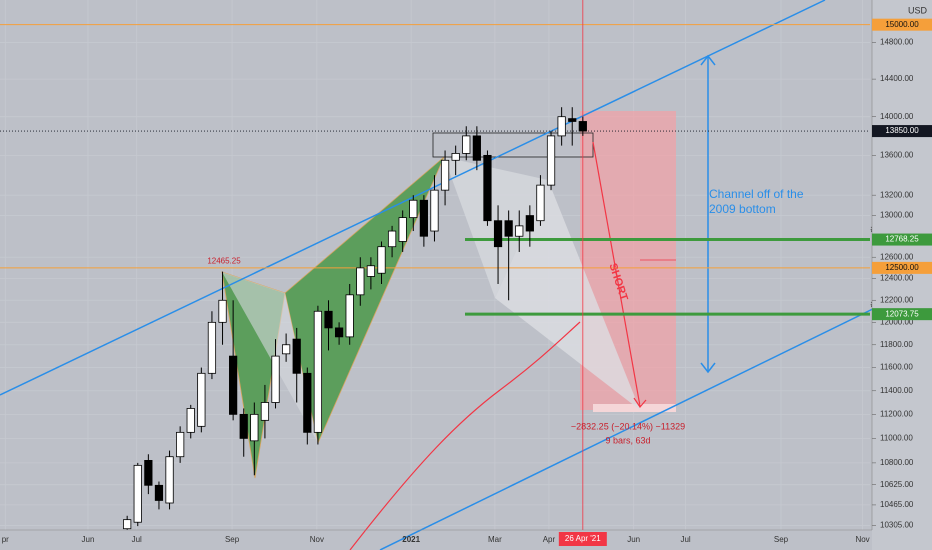  I want to click on price-label: 15000.00, so click(902, 24).